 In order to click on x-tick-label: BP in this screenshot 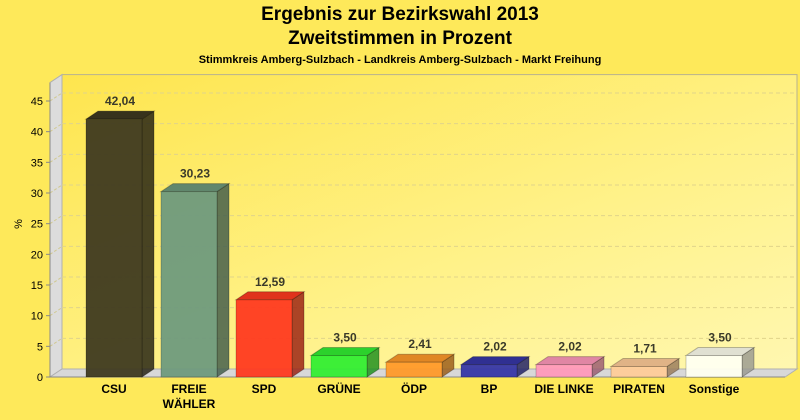, I will do `click(489, 389)`.